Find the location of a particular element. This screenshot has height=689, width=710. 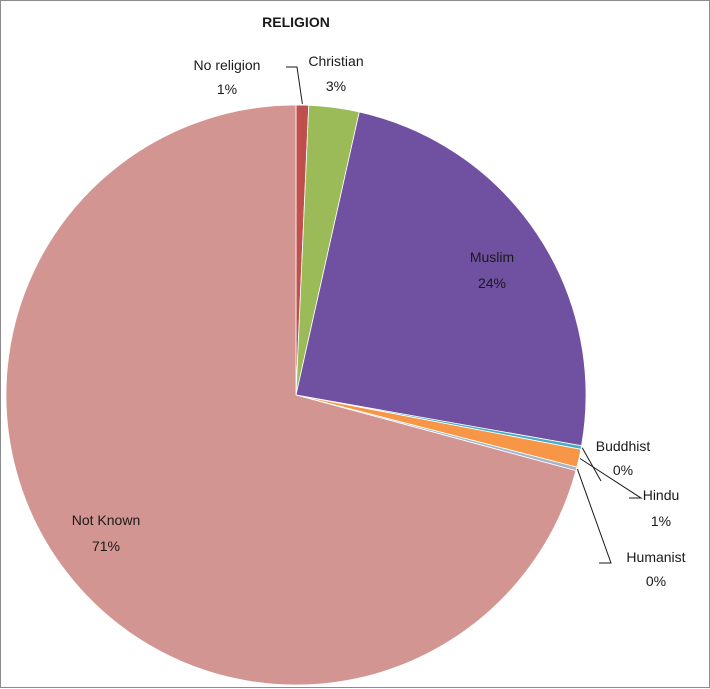

label-christian-name: Christian is located at coordinates (335, 61).